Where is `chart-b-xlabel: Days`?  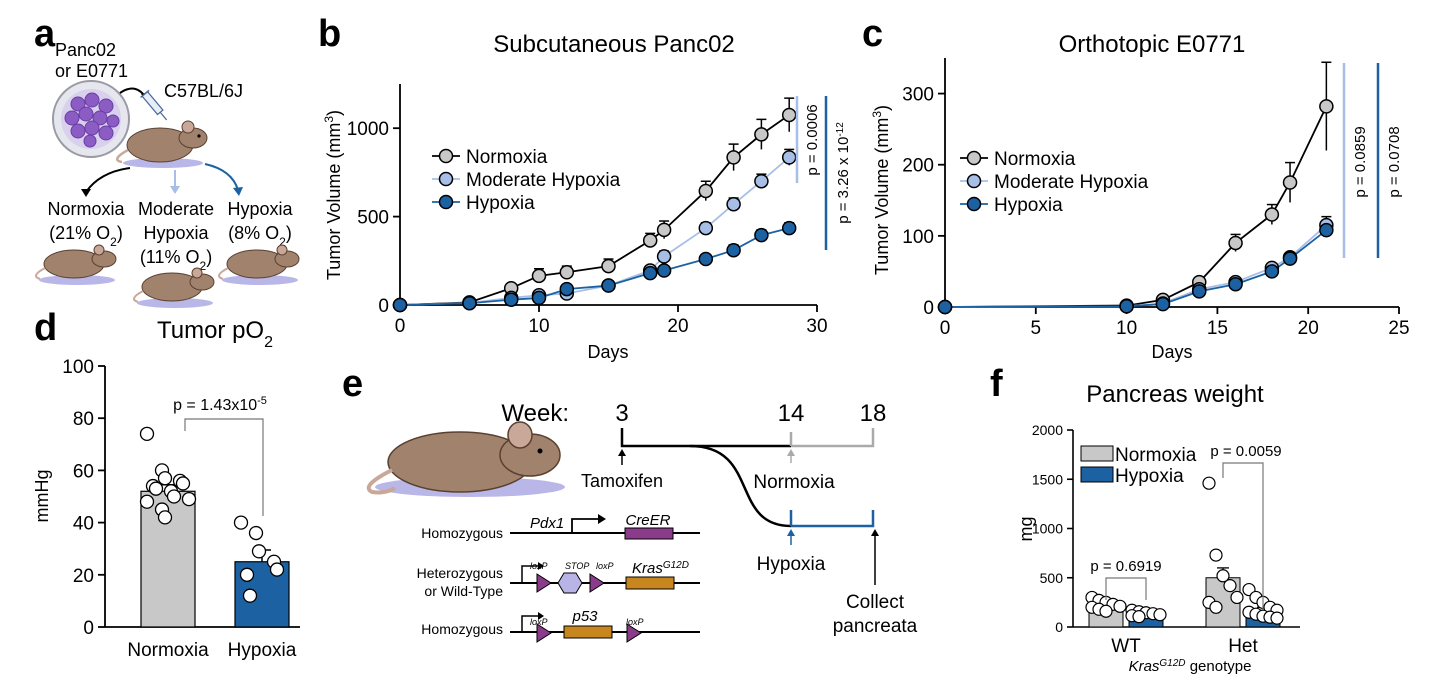
chart-b-xlabel: Days is located at coordinates (607, 352).